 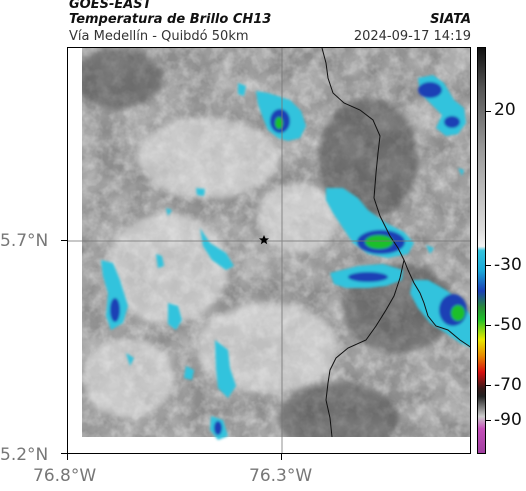 What do you see at coordinates (264, 240) in the screenshot?
I see `star-icon` at bounding box center [264, 240].